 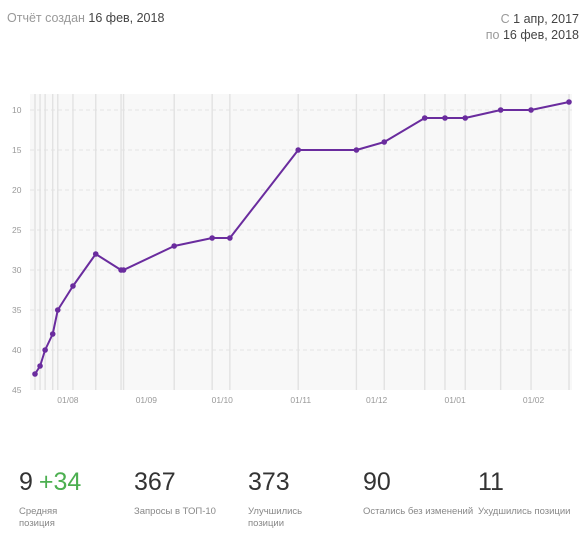 What do you see at coordinates (269, 482) in the screenshot?
I see `stat-value: 373` at bounding box center [269, 482].